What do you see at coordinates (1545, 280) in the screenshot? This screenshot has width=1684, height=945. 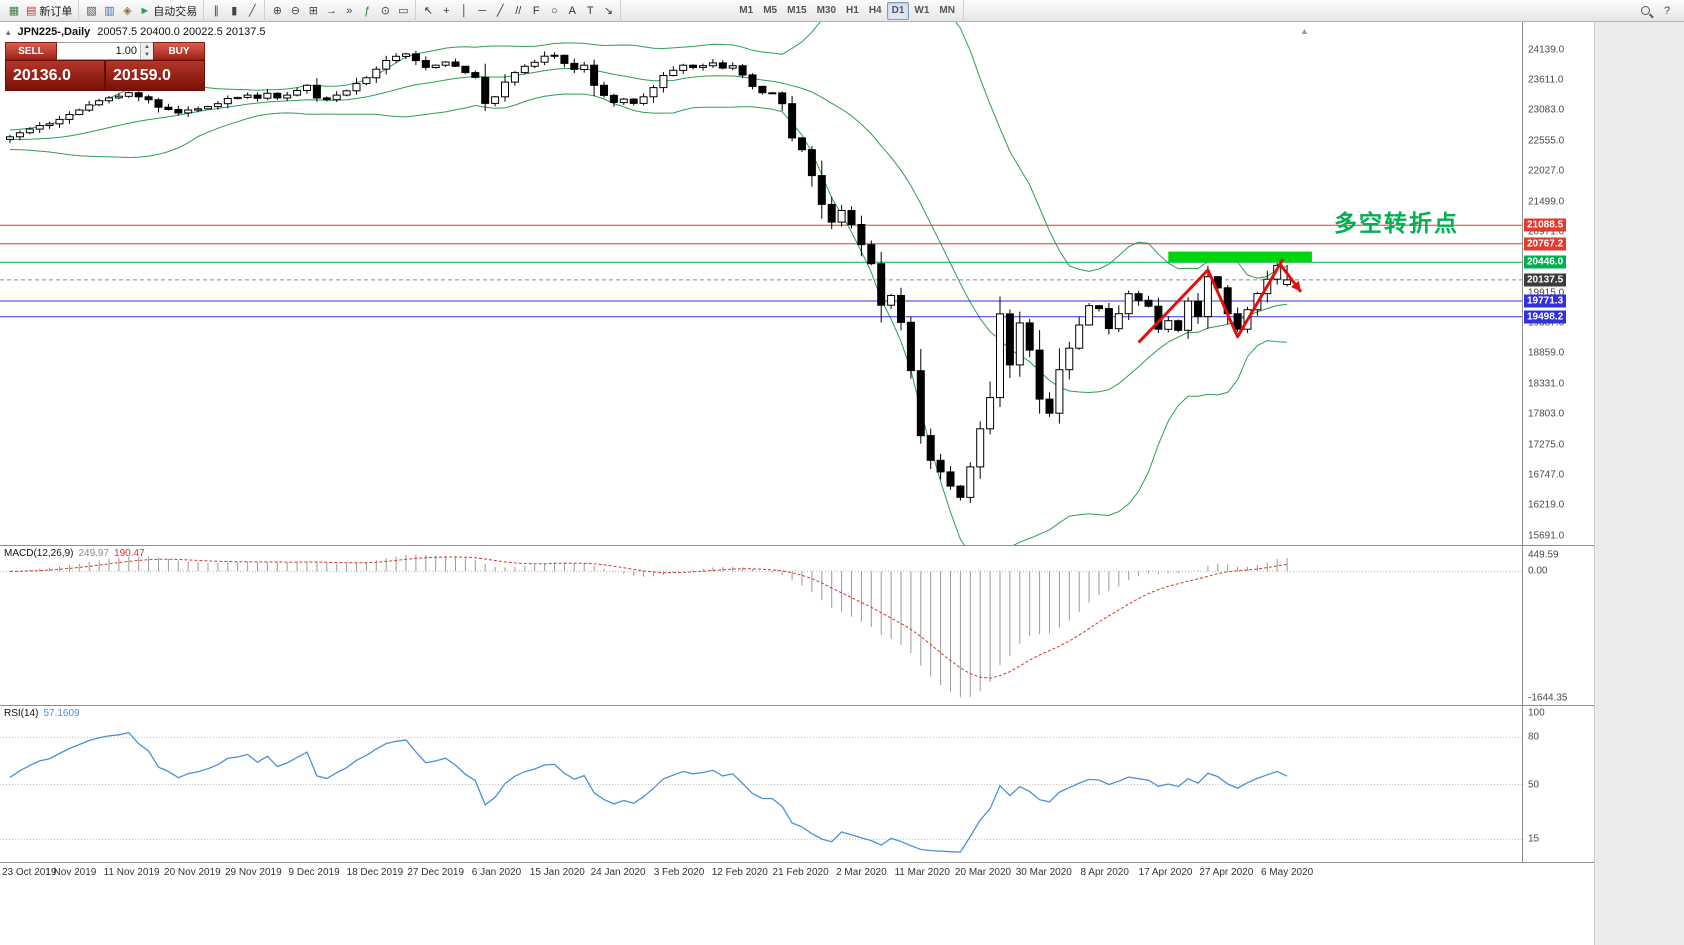 I see `current-price-badge: 20137.5` at bounding box center [1545, 280].